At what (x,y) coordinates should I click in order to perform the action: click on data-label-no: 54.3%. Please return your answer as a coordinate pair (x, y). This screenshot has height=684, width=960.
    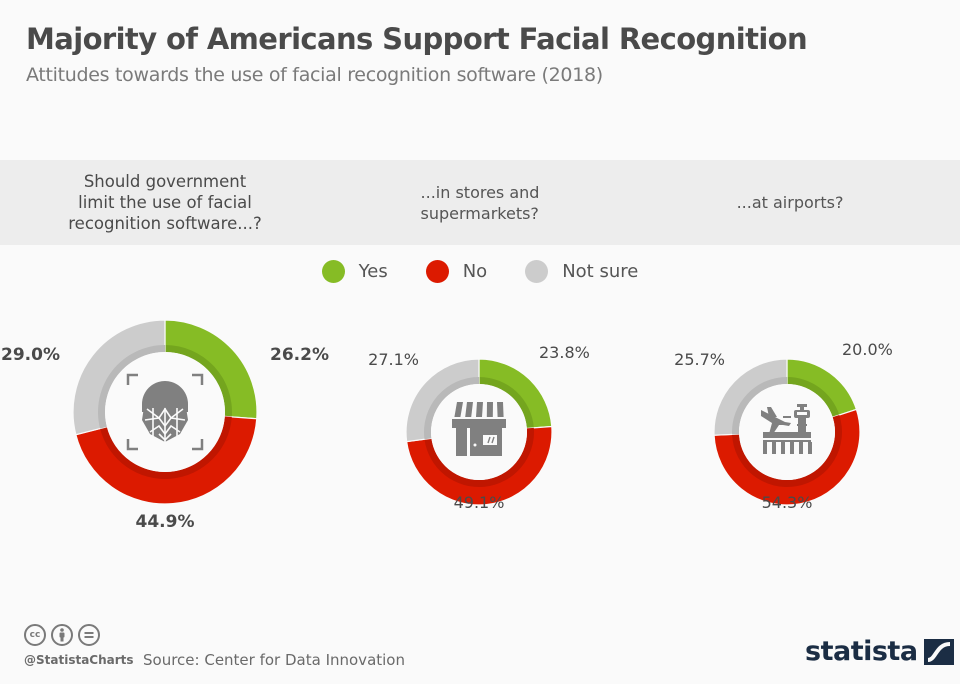
    Looking at the image, I should click on (787, 502).